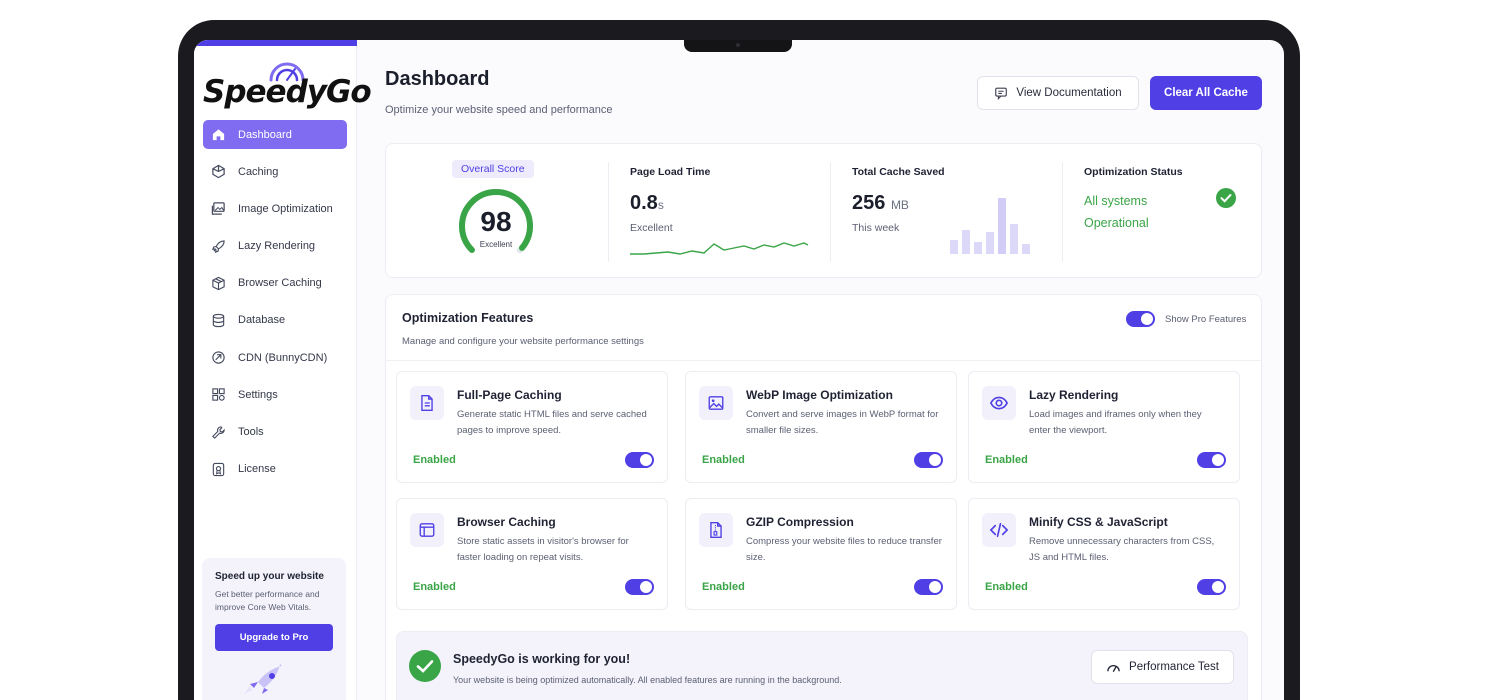 This screenshot has height=700, width=1488. What do you see at coordinates (258, 394) in the screenshot?
I see `sidebar-item-label: Settings` at bounding box center [258, 394].